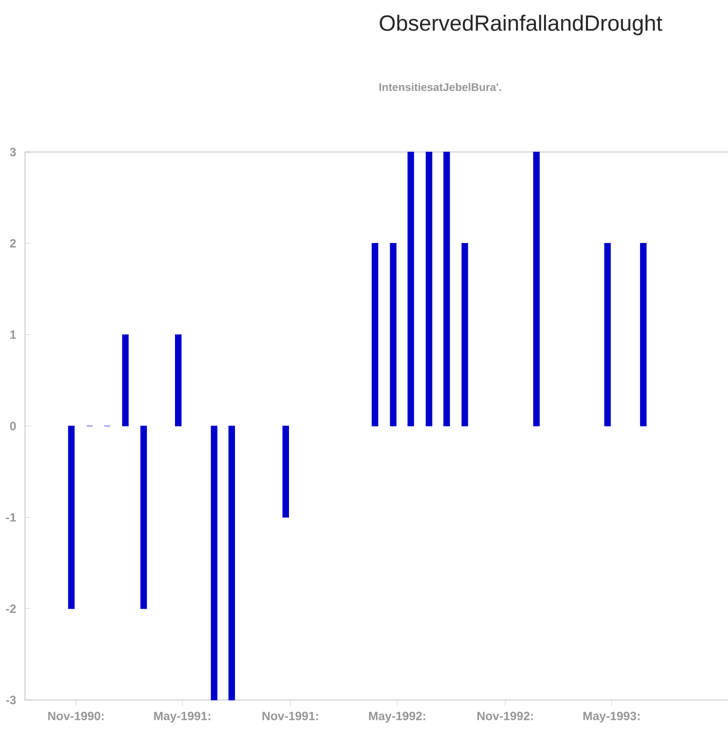 The height and width of the screenshot is (731, 728). Describe the element at coordinates (440, 87) in the screenshot. I see `chart-subtitle: IntensitiesatJebelBura'.` at that location.